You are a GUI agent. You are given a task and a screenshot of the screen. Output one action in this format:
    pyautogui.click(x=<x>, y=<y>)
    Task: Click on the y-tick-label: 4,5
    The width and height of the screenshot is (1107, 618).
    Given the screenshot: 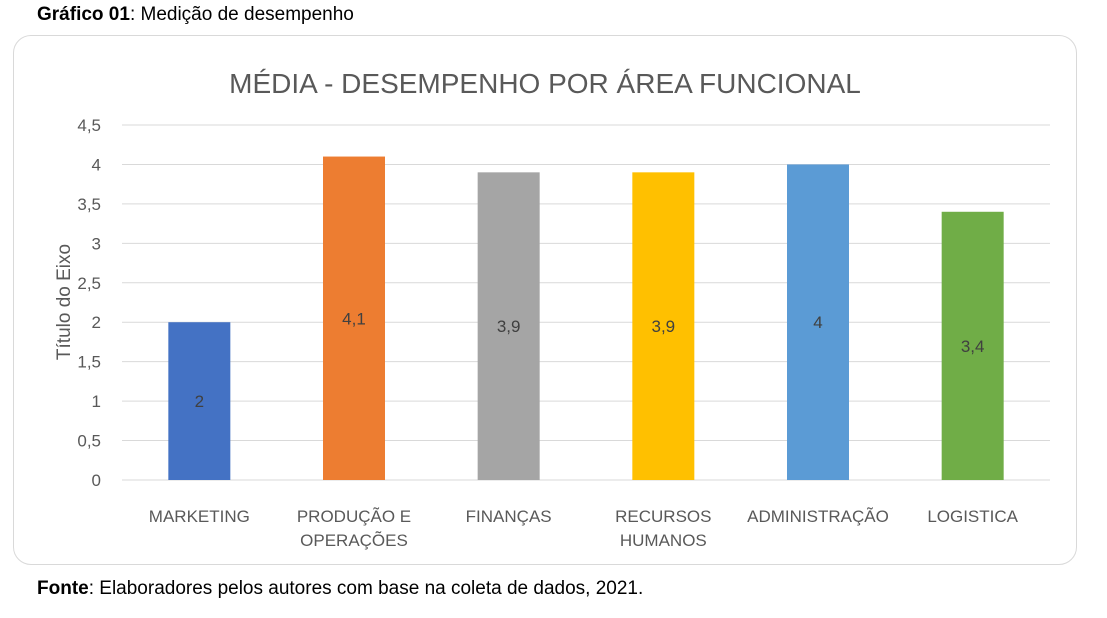 What is the action you would take?
    pyautogui.click(x=89, y=125)
    